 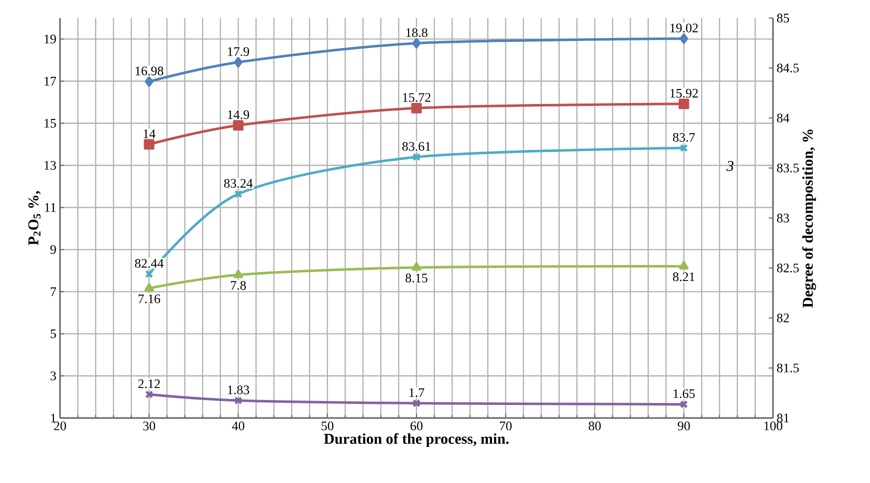 What do you see at coordinates (53, 418) in the screenshot?
I see `y-tick-label: 1` at bounding box center [53, 418].